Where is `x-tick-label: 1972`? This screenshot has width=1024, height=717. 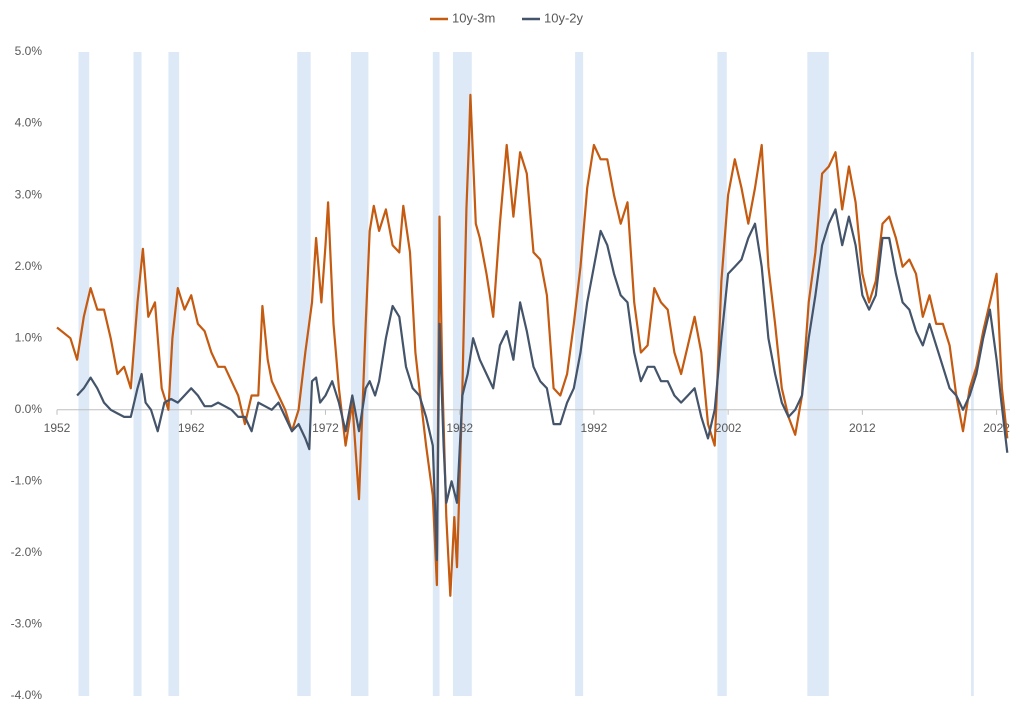
x-tick-label: 1972 is located at coordinates (325, 428).